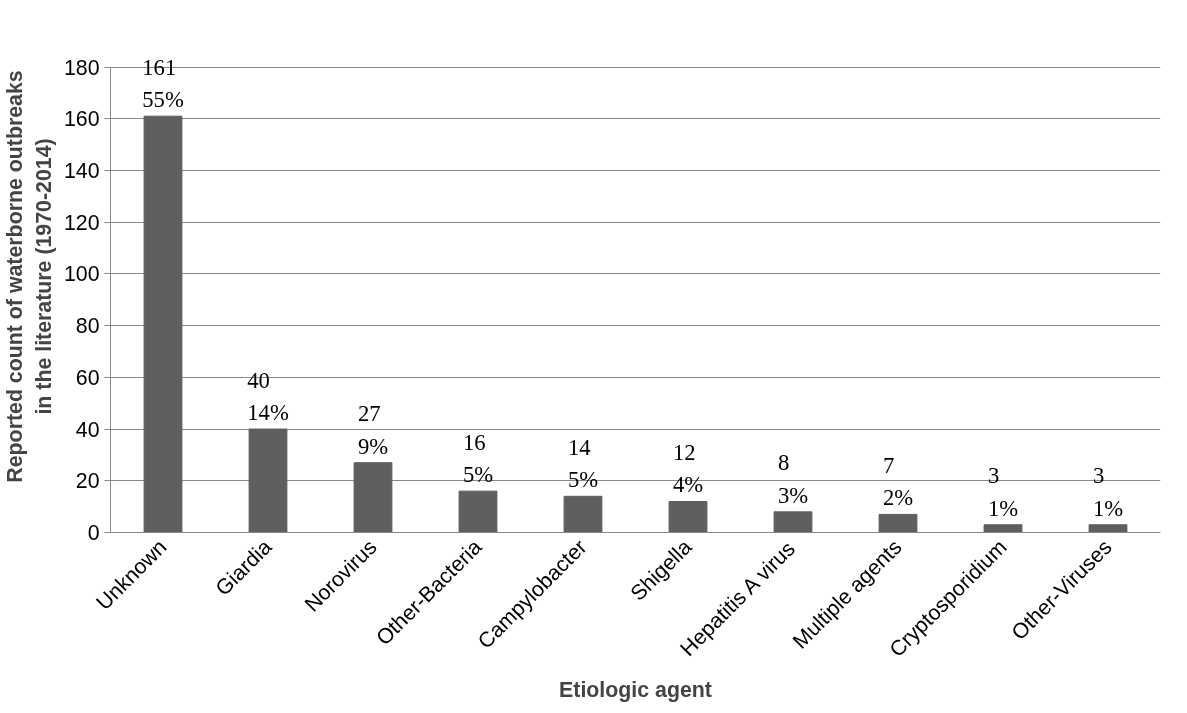 Image resolution: width=1187 pixels, height=713 pixels. What do you see at coordinates (793, 479) in the screenshot?
I see `data-label: 8 3%` at bounding box center [793, 479].